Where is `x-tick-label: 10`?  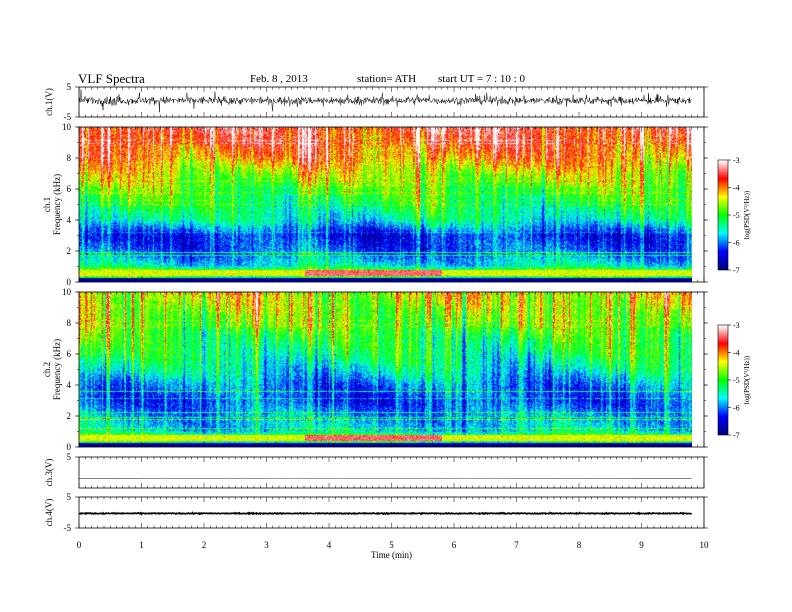 x-tick-label: 10 is located at coordinates (705, 545).